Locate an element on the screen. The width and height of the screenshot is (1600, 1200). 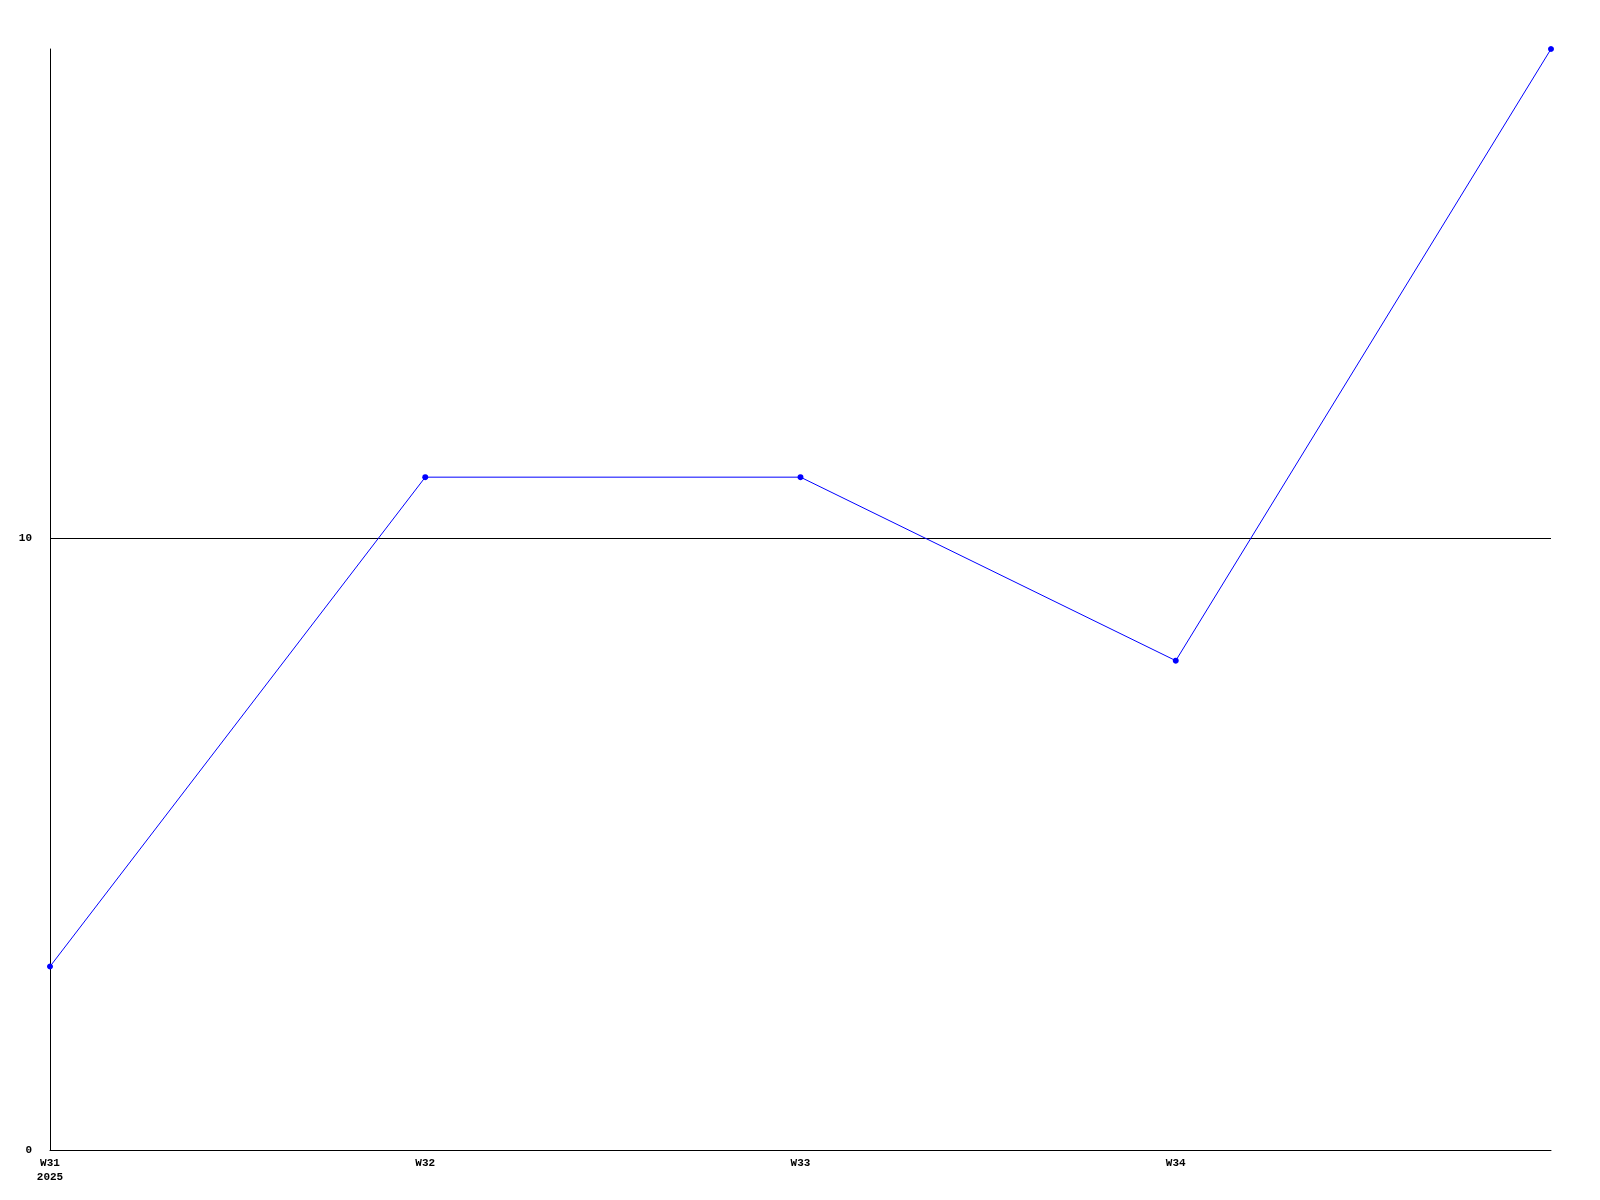
y-tick-label: 10 is located at coordinates (25, 538).